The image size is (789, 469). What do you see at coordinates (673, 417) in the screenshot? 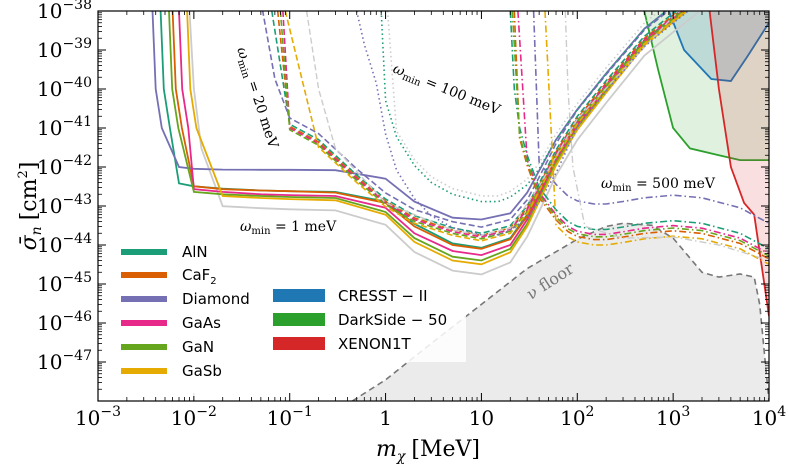
I see `x-tick-label: 10³` at bounding box center [673, 417].